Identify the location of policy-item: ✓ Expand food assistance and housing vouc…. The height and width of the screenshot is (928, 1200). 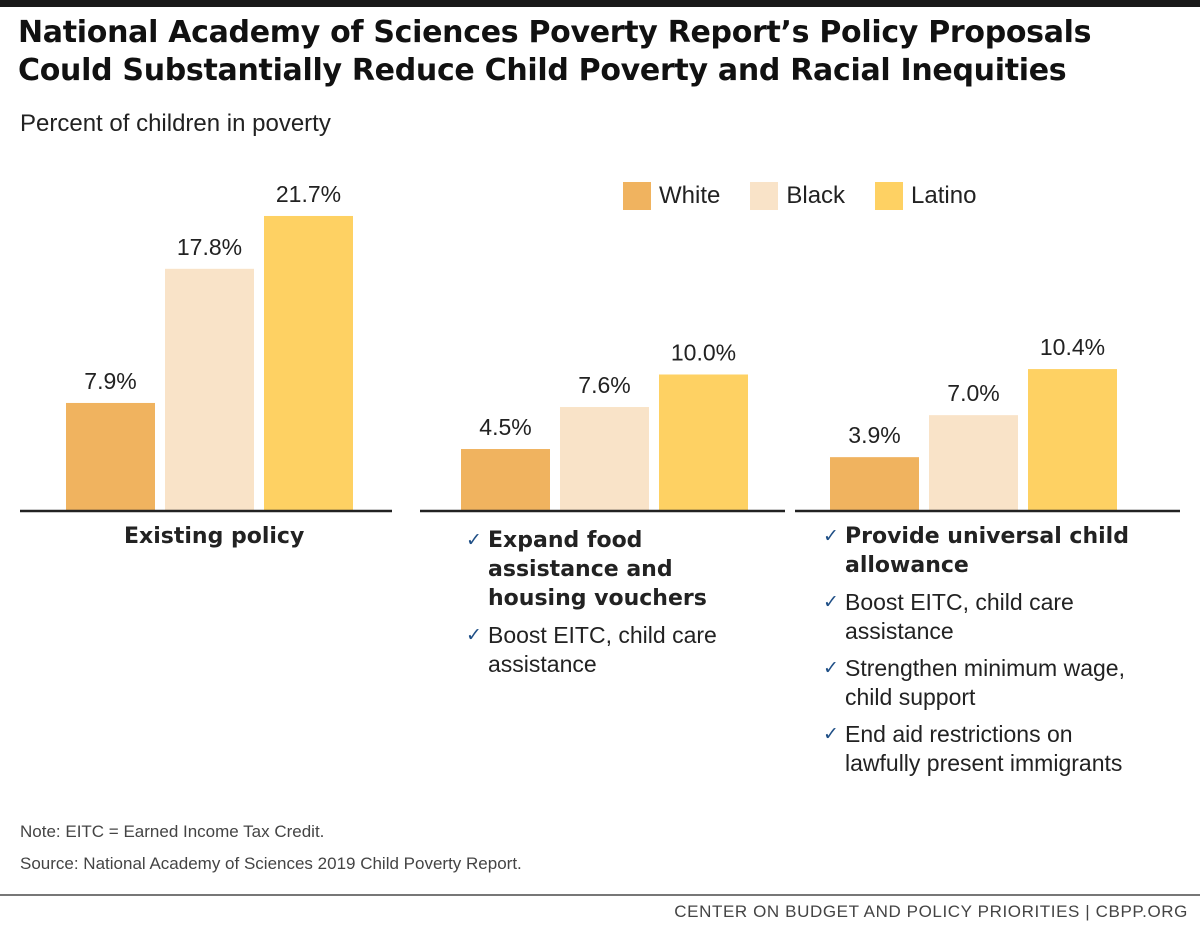
(616, 569).